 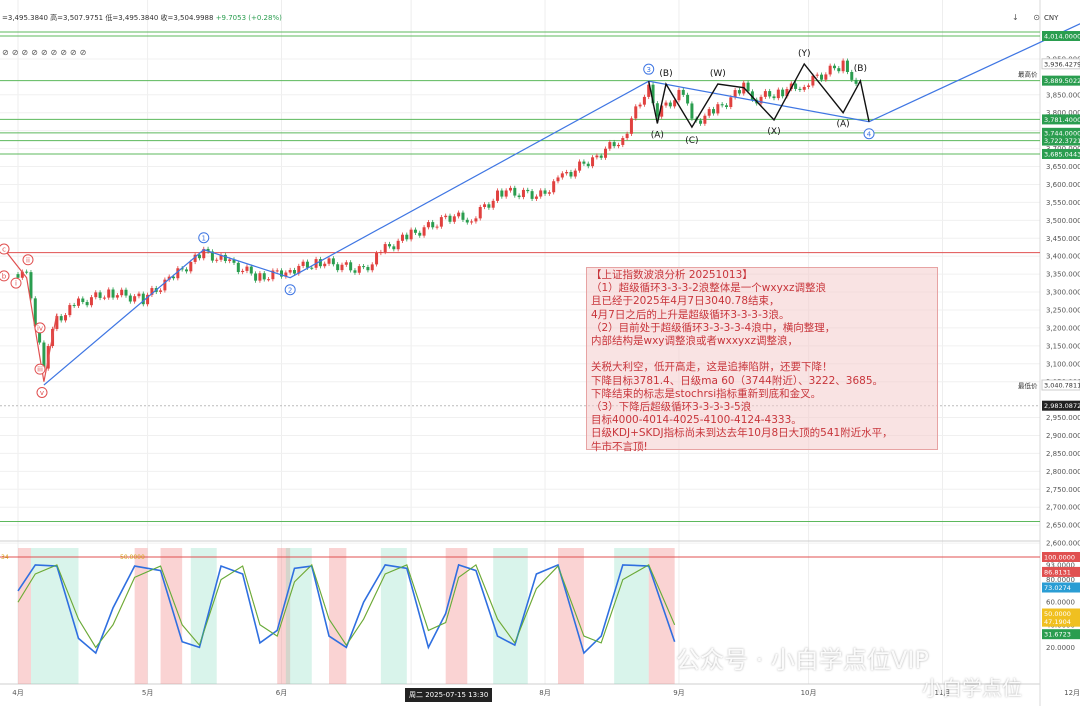 What do you see at coordinates (696, 420) in the screenshot?
I see `note-line: 目标4000-4014-4025-4100-4124-4333。` at bounding box center [696, 420].